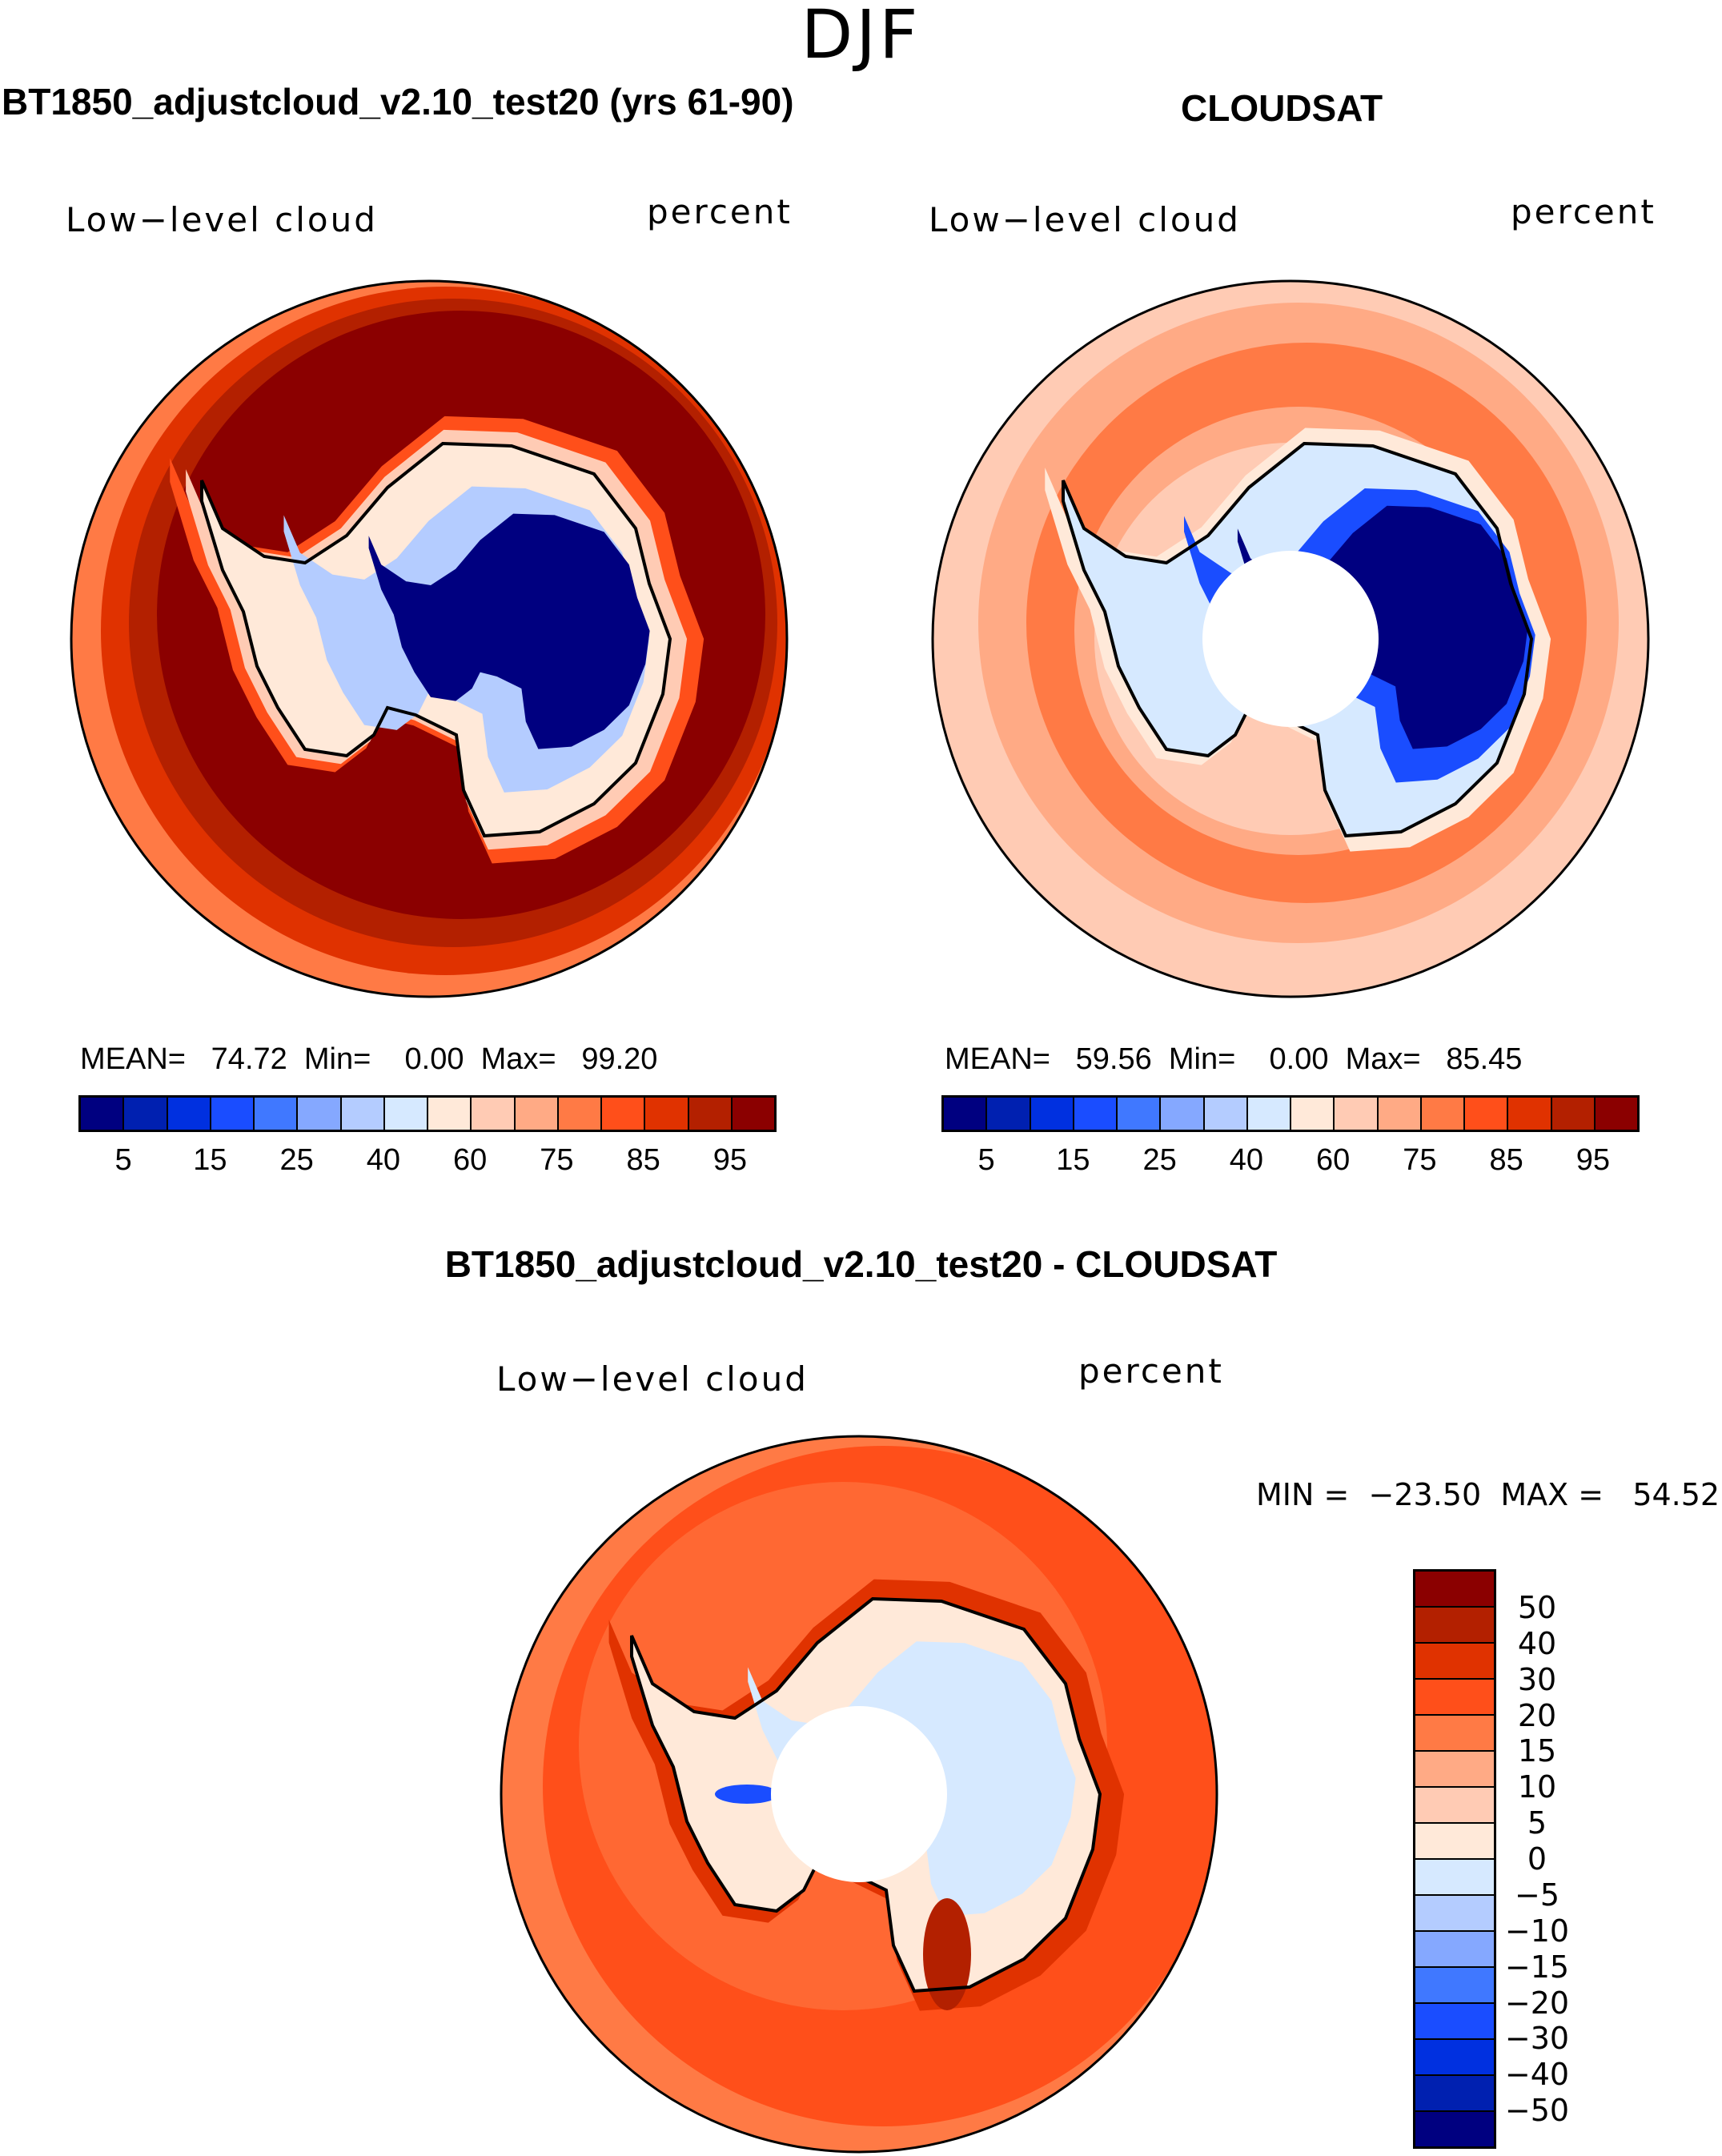 This screenshot has width=1722, height=2156. What do you see at coordinates (426, 1163) in the screenshot?
I see `model-colorbar-labels: 5 15 25 40 60 75 85 95` at bounding box center [426, 1163].